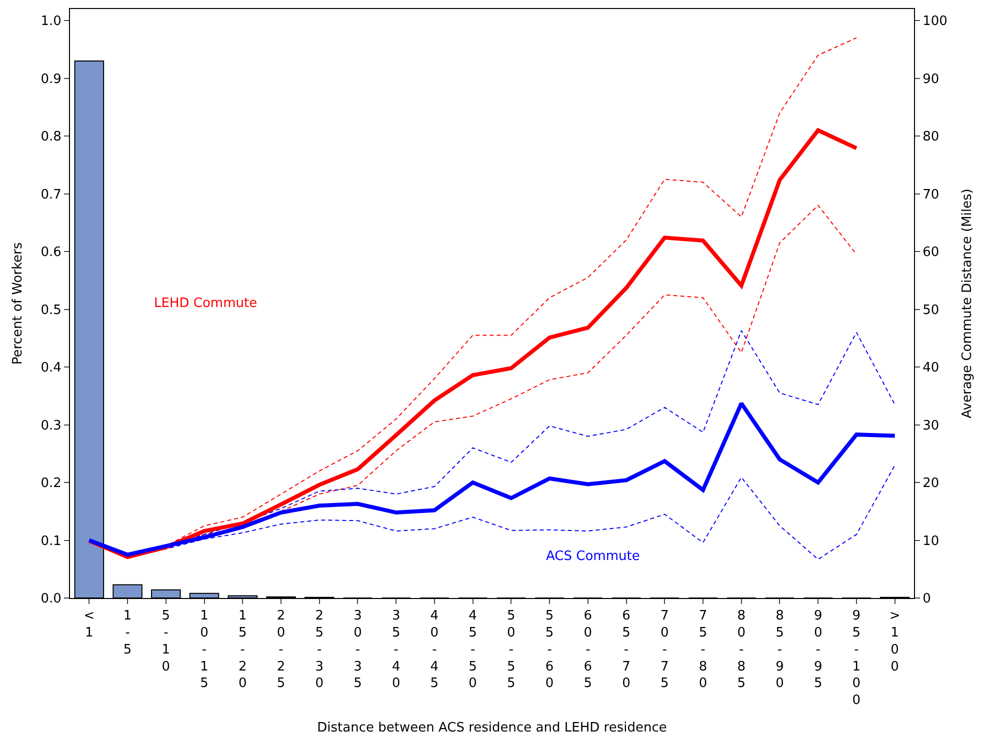  I want to click on x-tick-label: 40-45, so click(434, 650).